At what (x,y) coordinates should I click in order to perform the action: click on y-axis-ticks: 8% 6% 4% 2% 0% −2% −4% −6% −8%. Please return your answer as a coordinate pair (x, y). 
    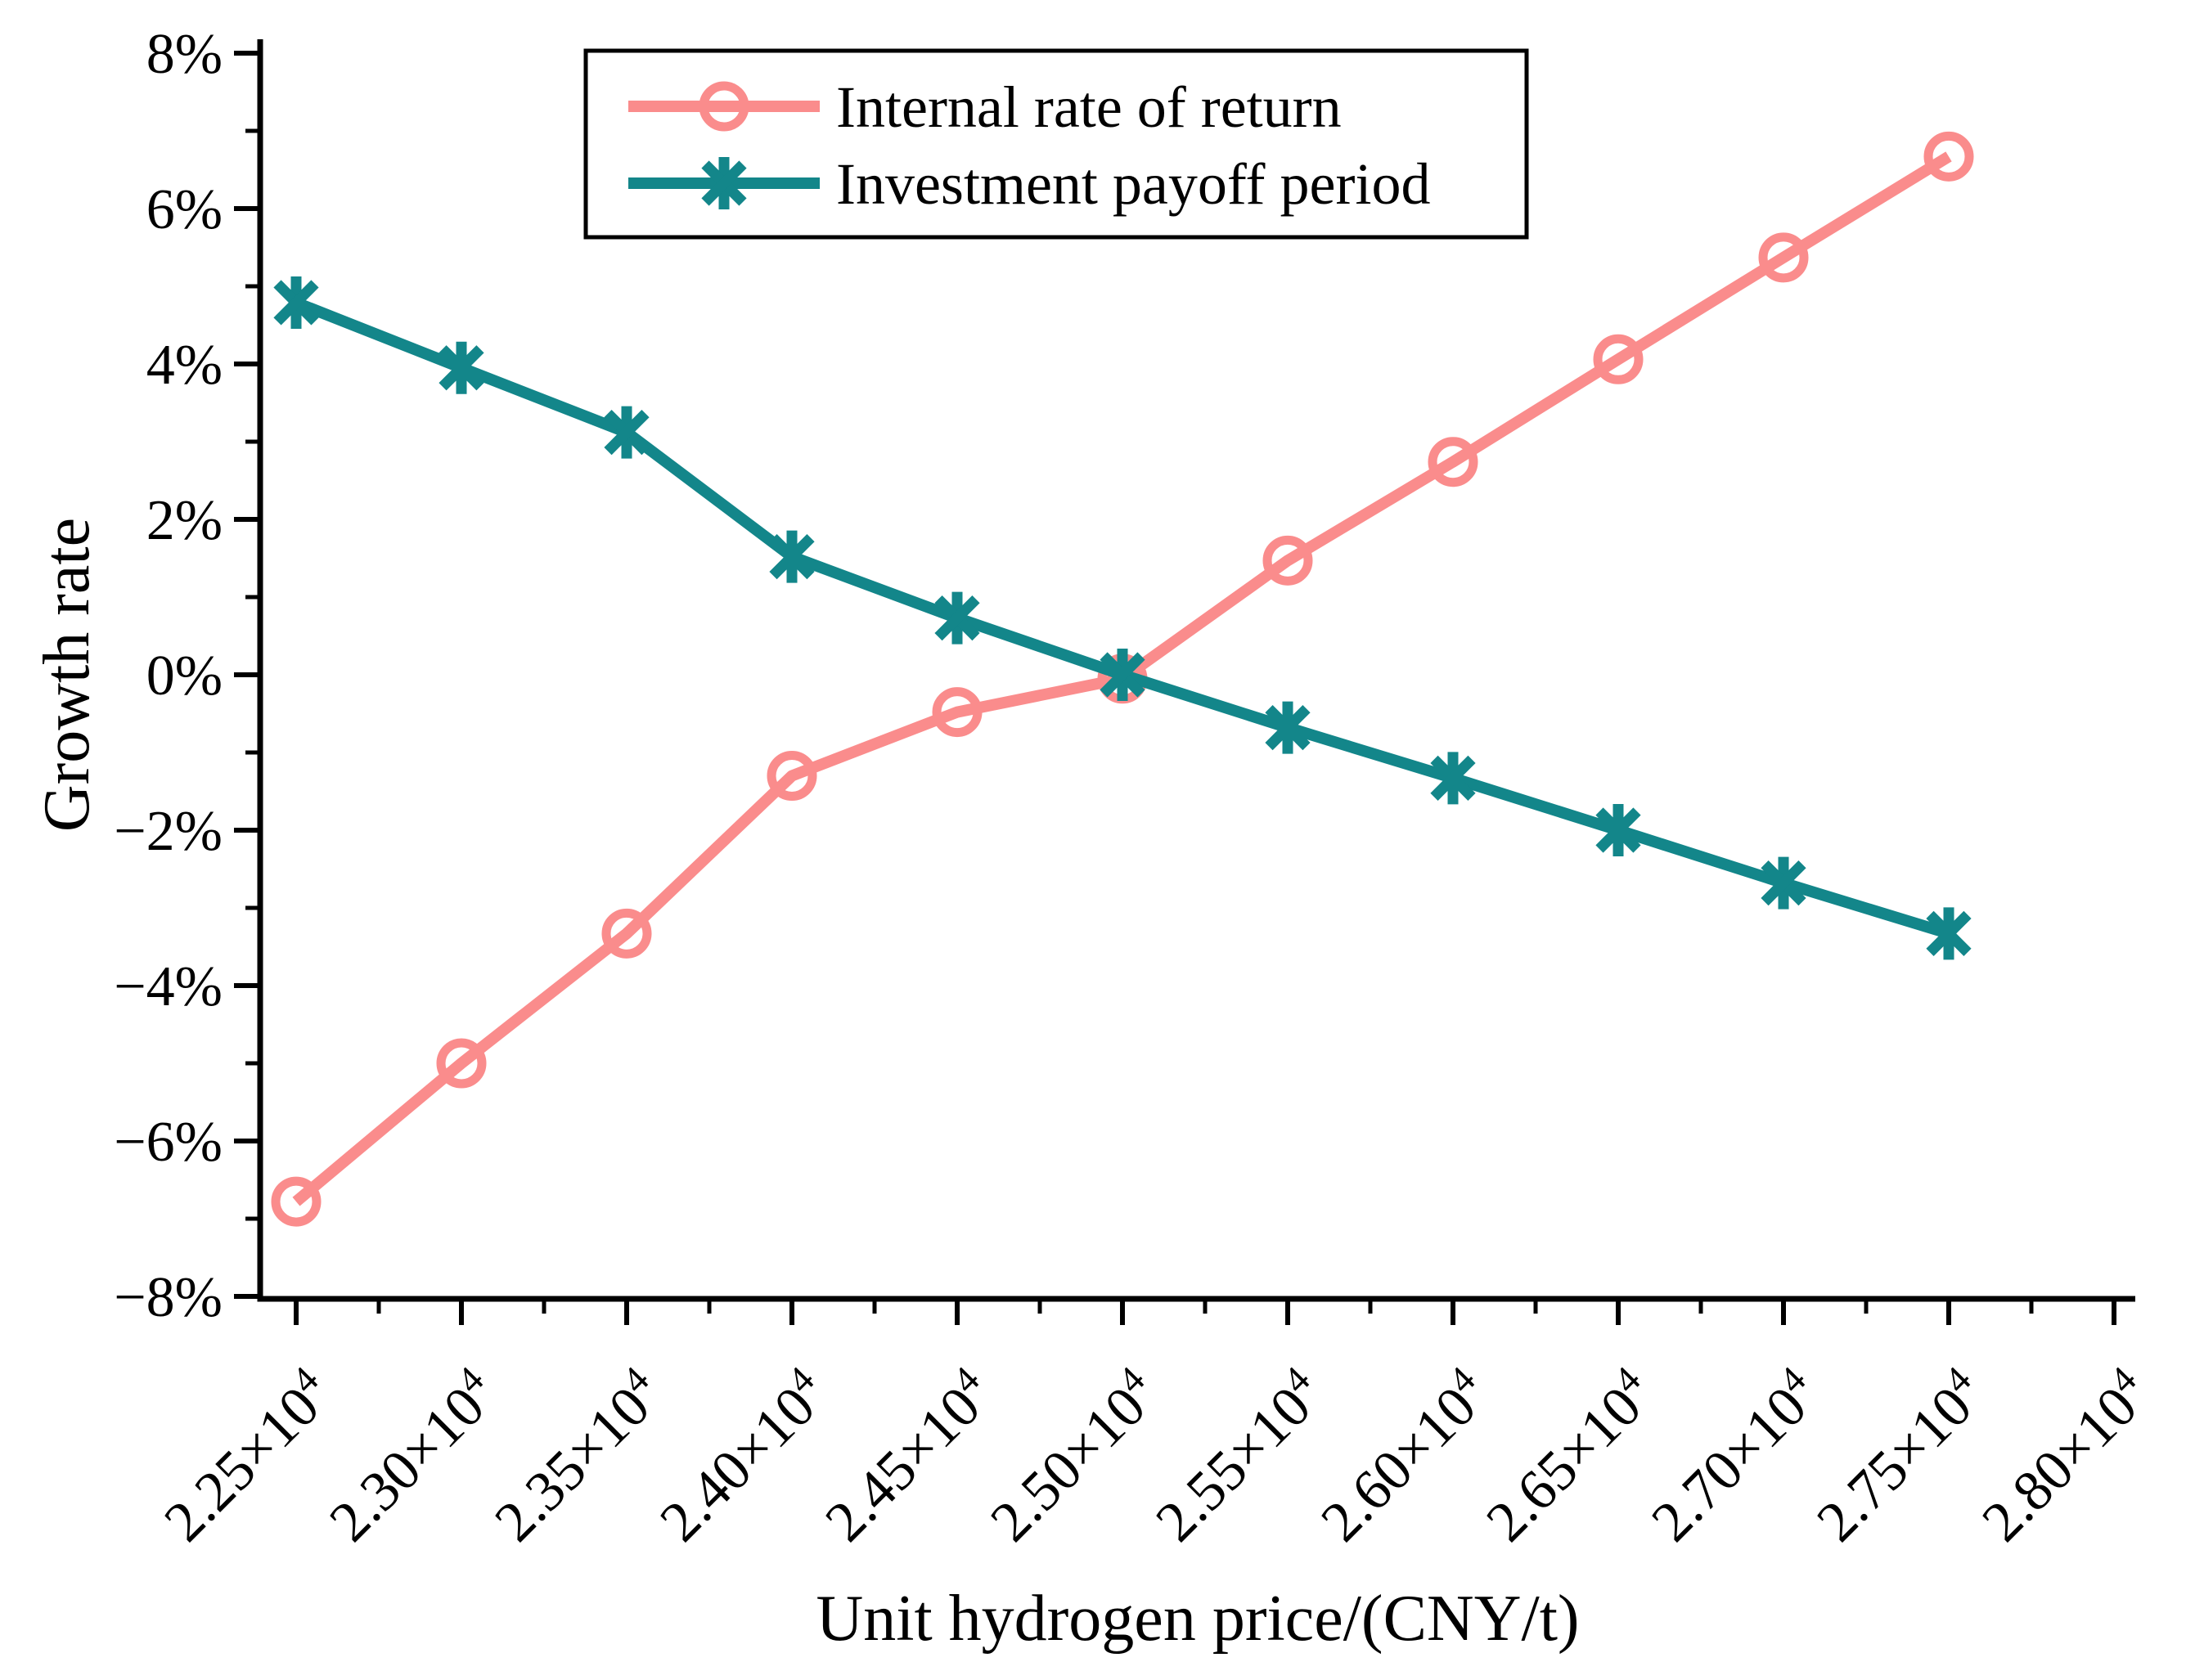
    Looking at the image, I should click on (187, 676).